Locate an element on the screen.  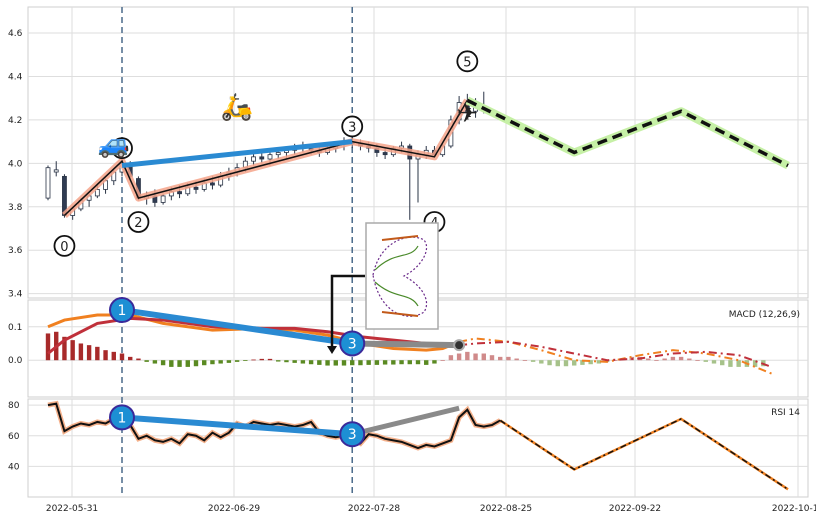
inset-drawing is located at coordinates (400, 276).